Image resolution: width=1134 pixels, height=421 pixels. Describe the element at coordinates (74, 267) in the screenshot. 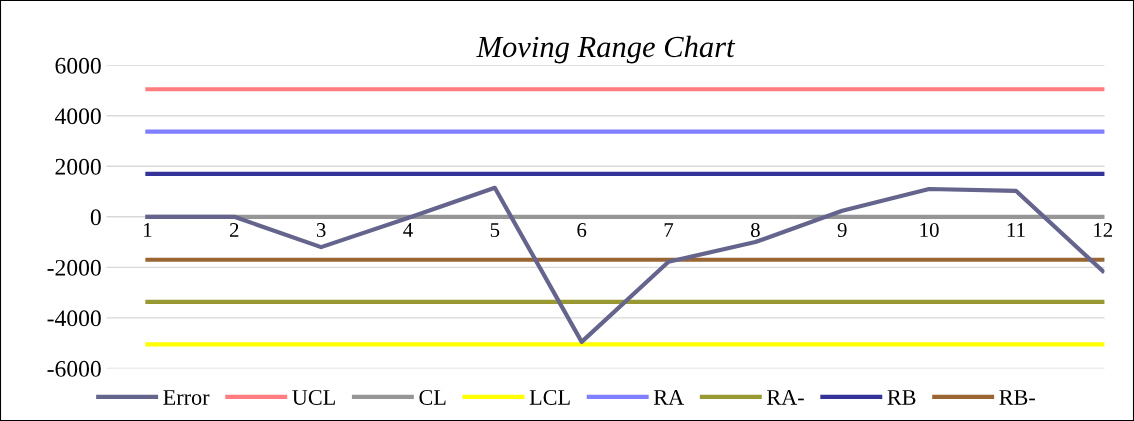

I see `y-tick-label: -2000` at that location.